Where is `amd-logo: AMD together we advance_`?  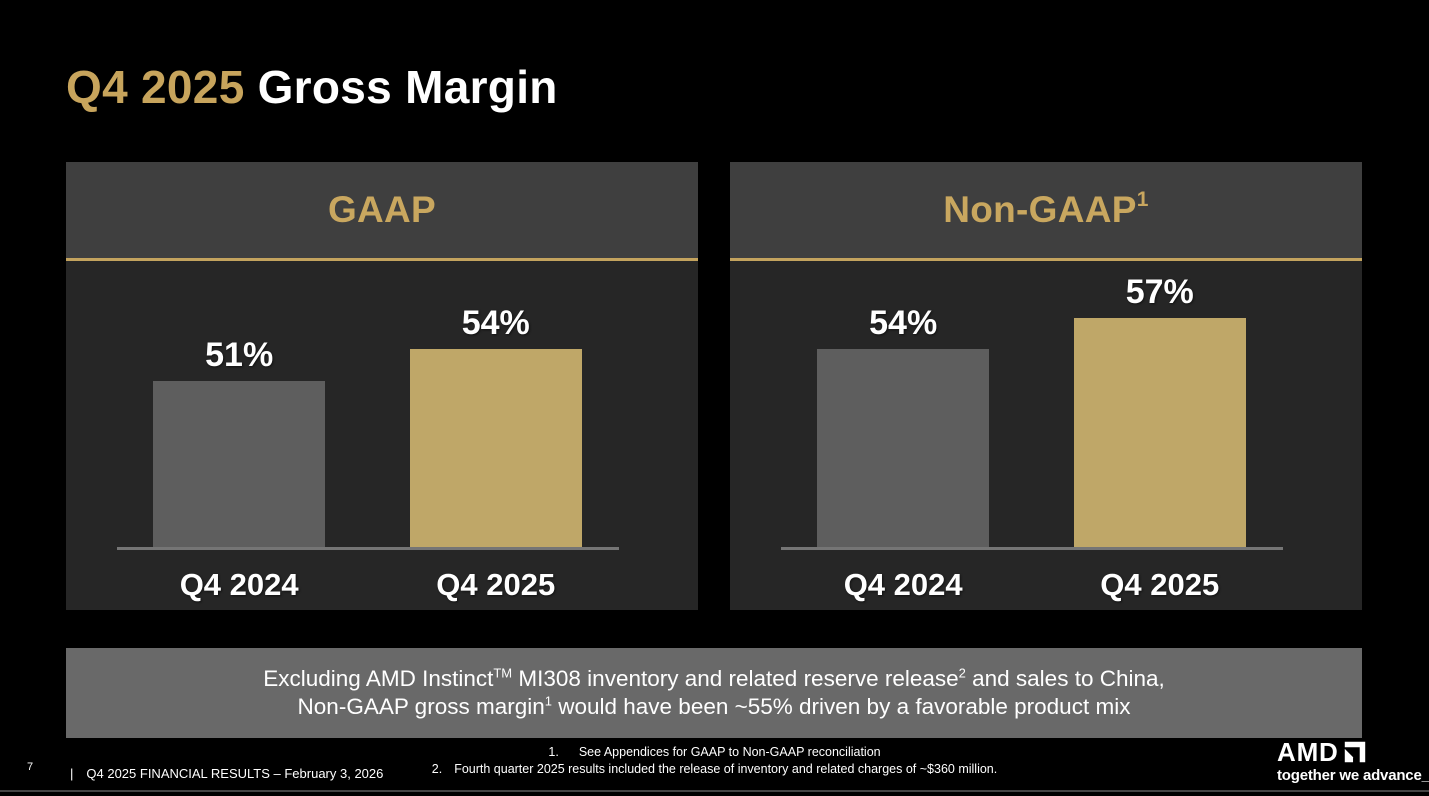 amd-logo: AMD together we advance_ is located at coordinates (1353, 761).